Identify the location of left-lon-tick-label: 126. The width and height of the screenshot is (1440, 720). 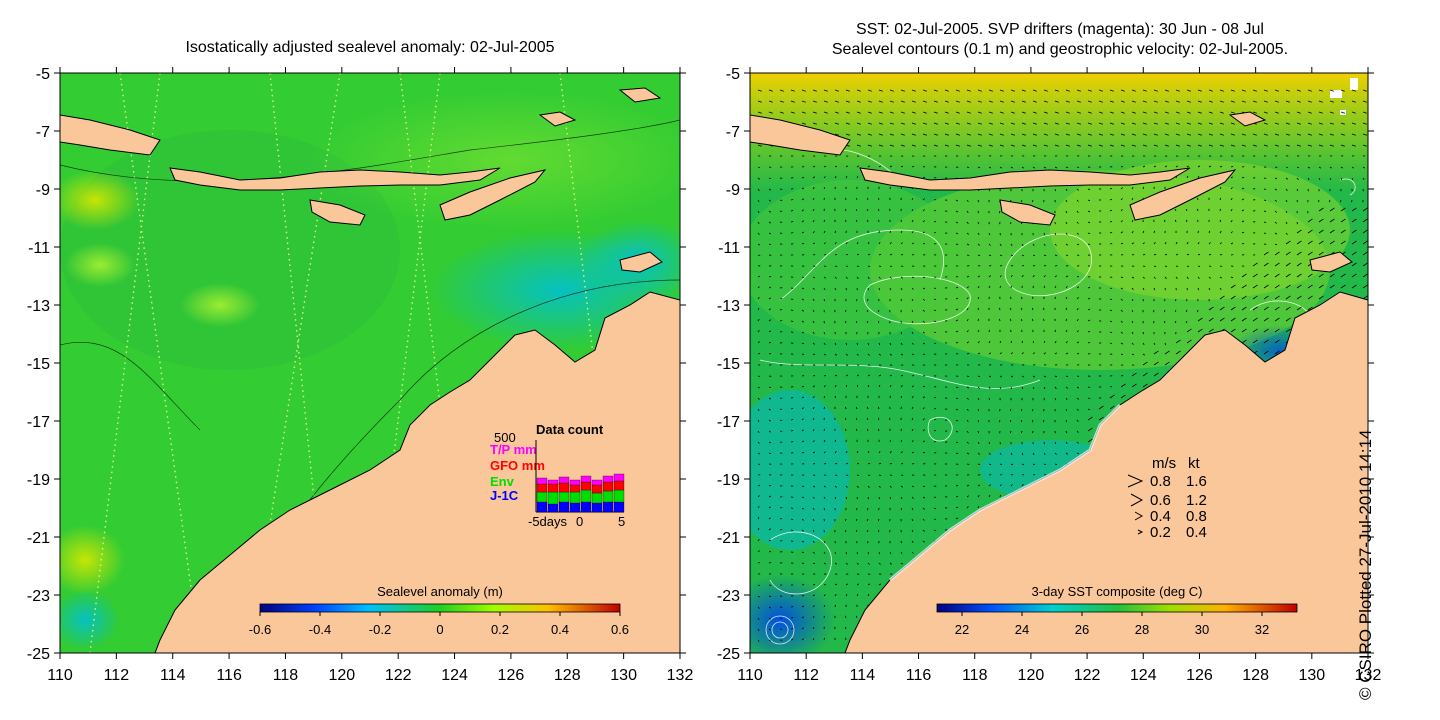
(511, 675).